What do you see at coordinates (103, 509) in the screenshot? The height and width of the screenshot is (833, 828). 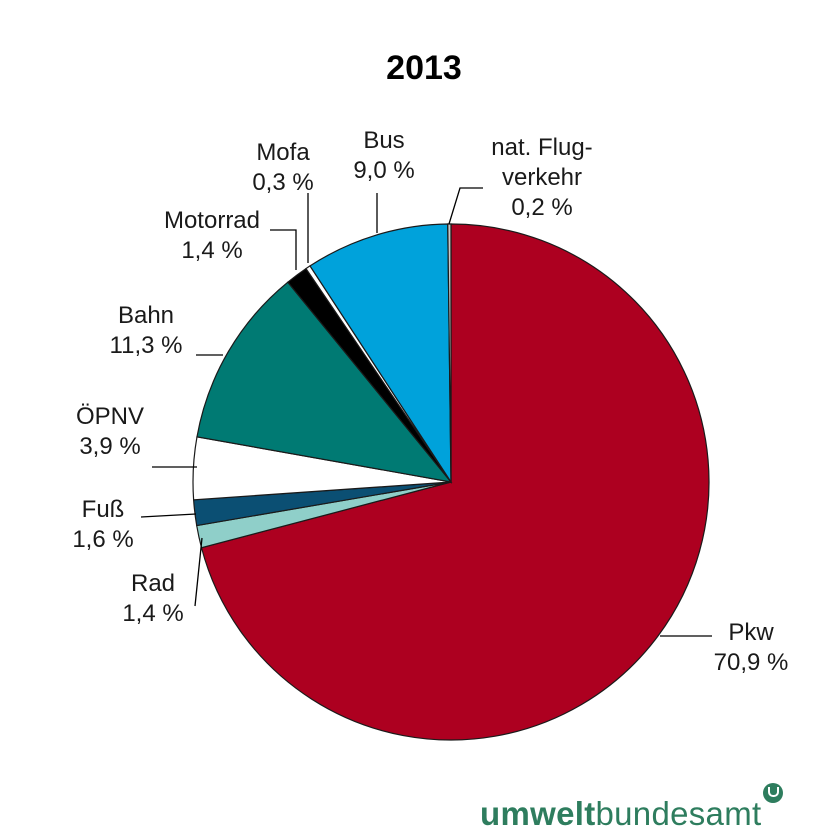 I see `slice-label-line: Fuß` at bounding box center [103, 509].